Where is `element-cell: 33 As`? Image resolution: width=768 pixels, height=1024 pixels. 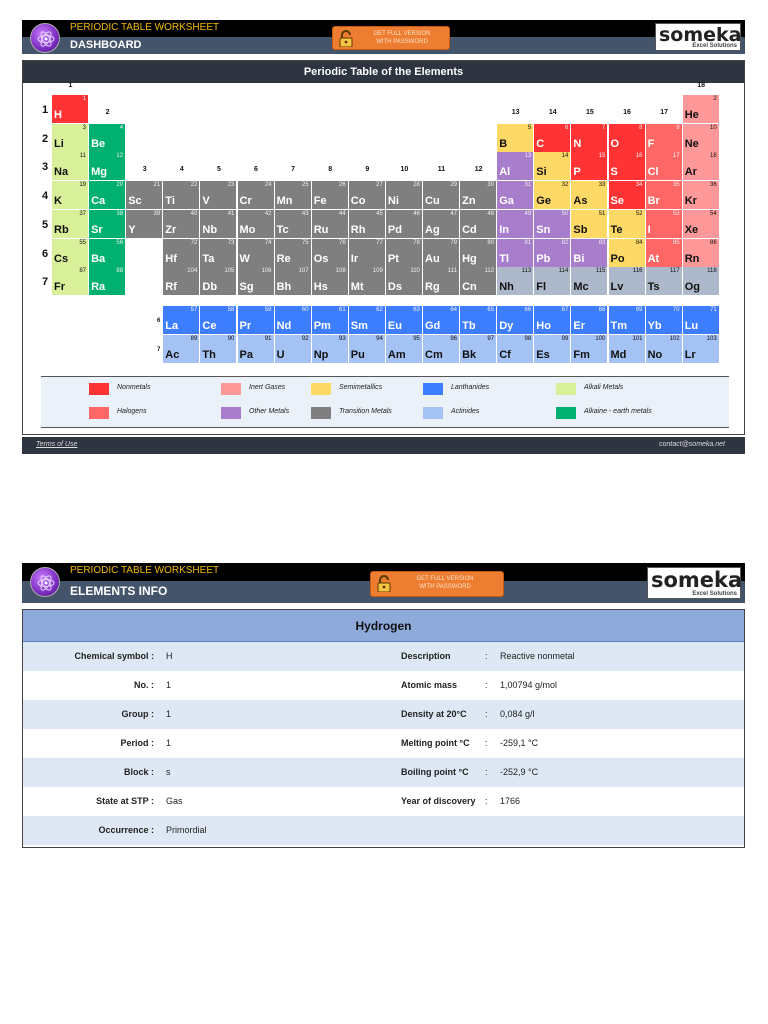 element-cell: 33 As is located at coordinates (589, 195).